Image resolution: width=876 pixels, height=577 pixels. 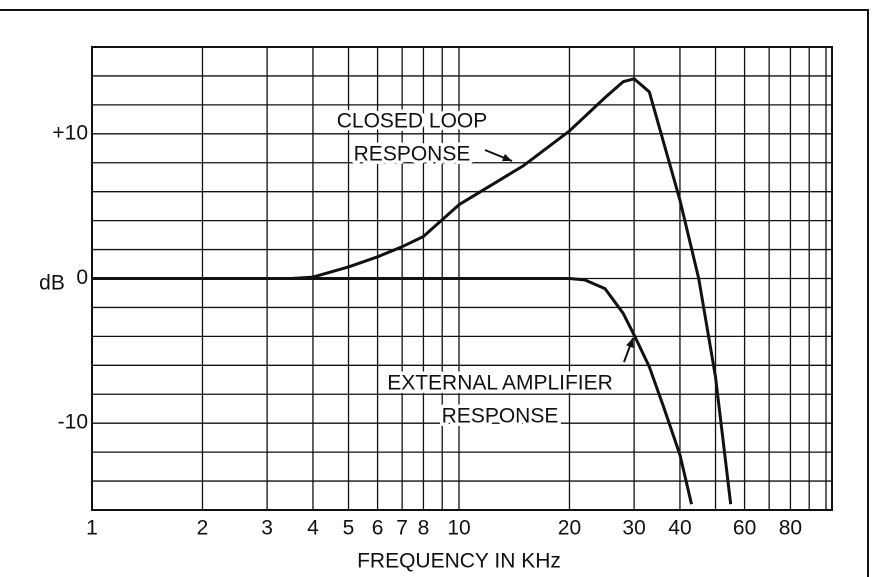 What do you see at coordinates (679, 528) in the screenshot?
I see `x-tick-label: 40` at bounding box center [679, 528].